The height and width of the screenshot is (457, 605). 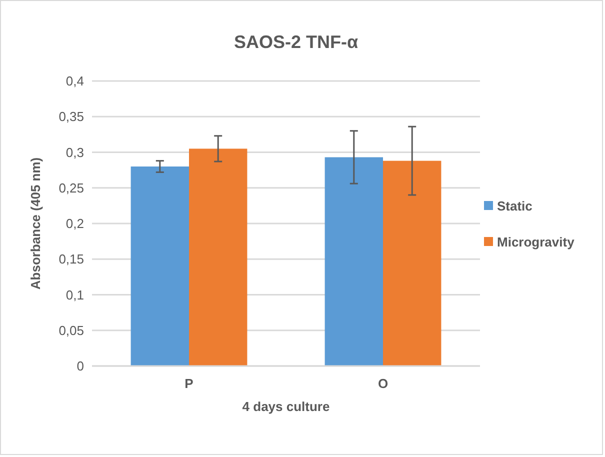 I want to click on y-tick-label: 0, so click(x=80, y=366).